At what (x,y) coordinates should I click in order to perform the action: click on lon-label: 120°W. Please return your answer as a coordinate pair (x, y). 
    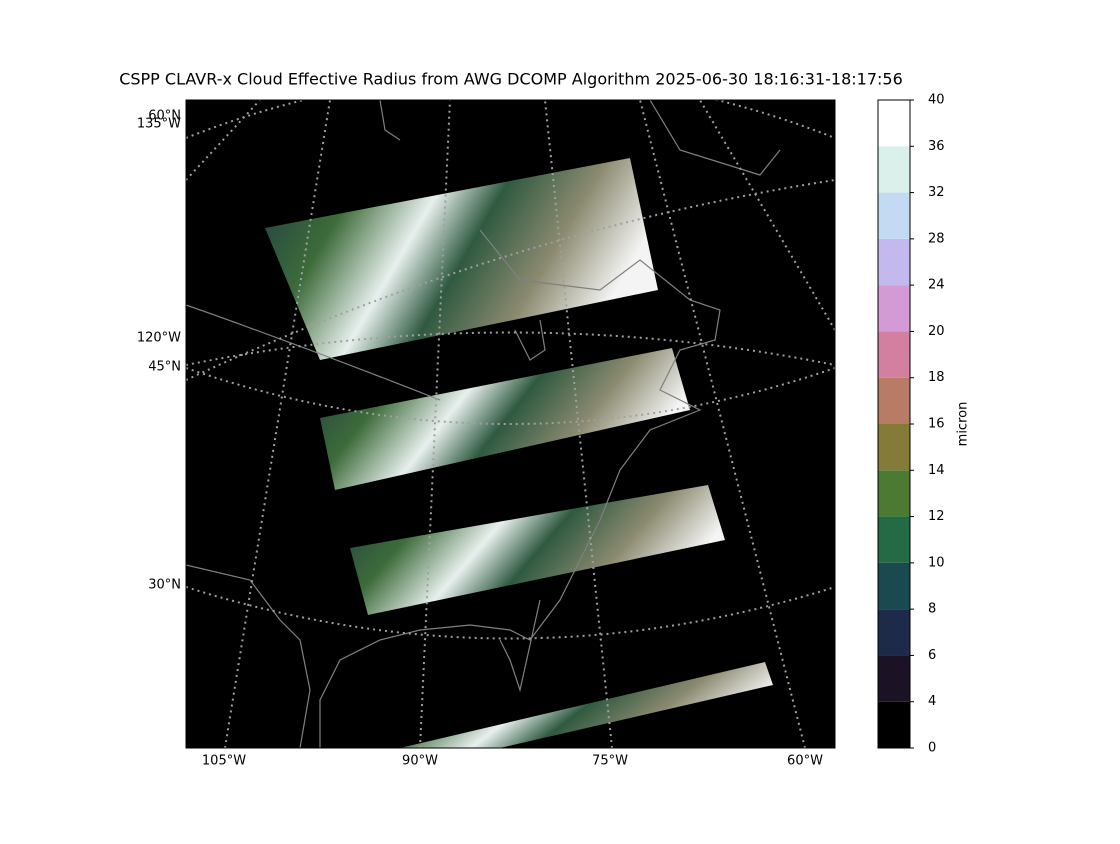
    Looking at the image, I should click on (159, 338).